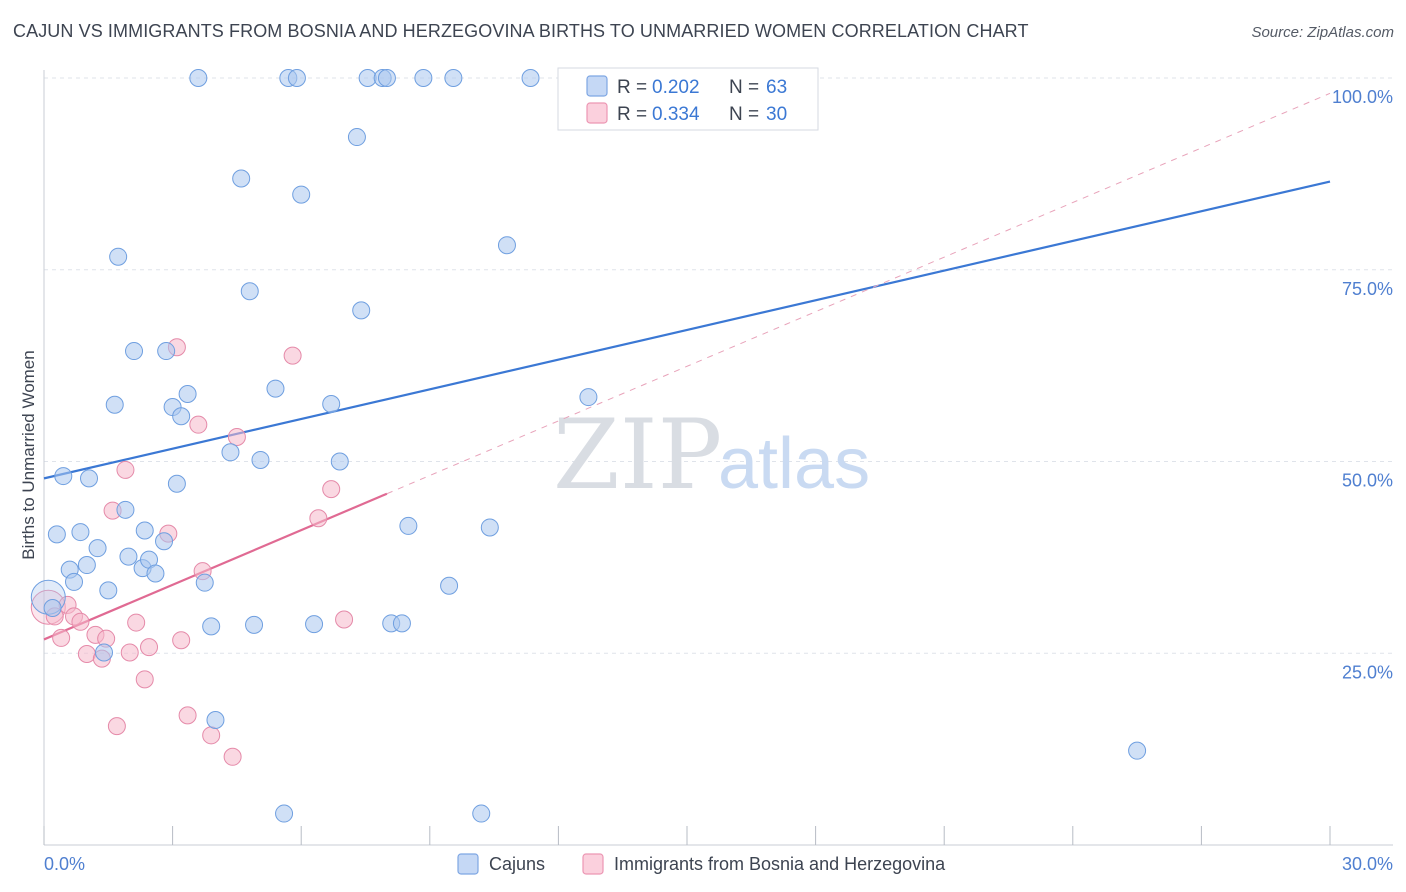  What do you see at coordinates (1367, 672) in the screenshot?
I see `y-tick-label: 25.0%` at bounding box center [1367, 672].